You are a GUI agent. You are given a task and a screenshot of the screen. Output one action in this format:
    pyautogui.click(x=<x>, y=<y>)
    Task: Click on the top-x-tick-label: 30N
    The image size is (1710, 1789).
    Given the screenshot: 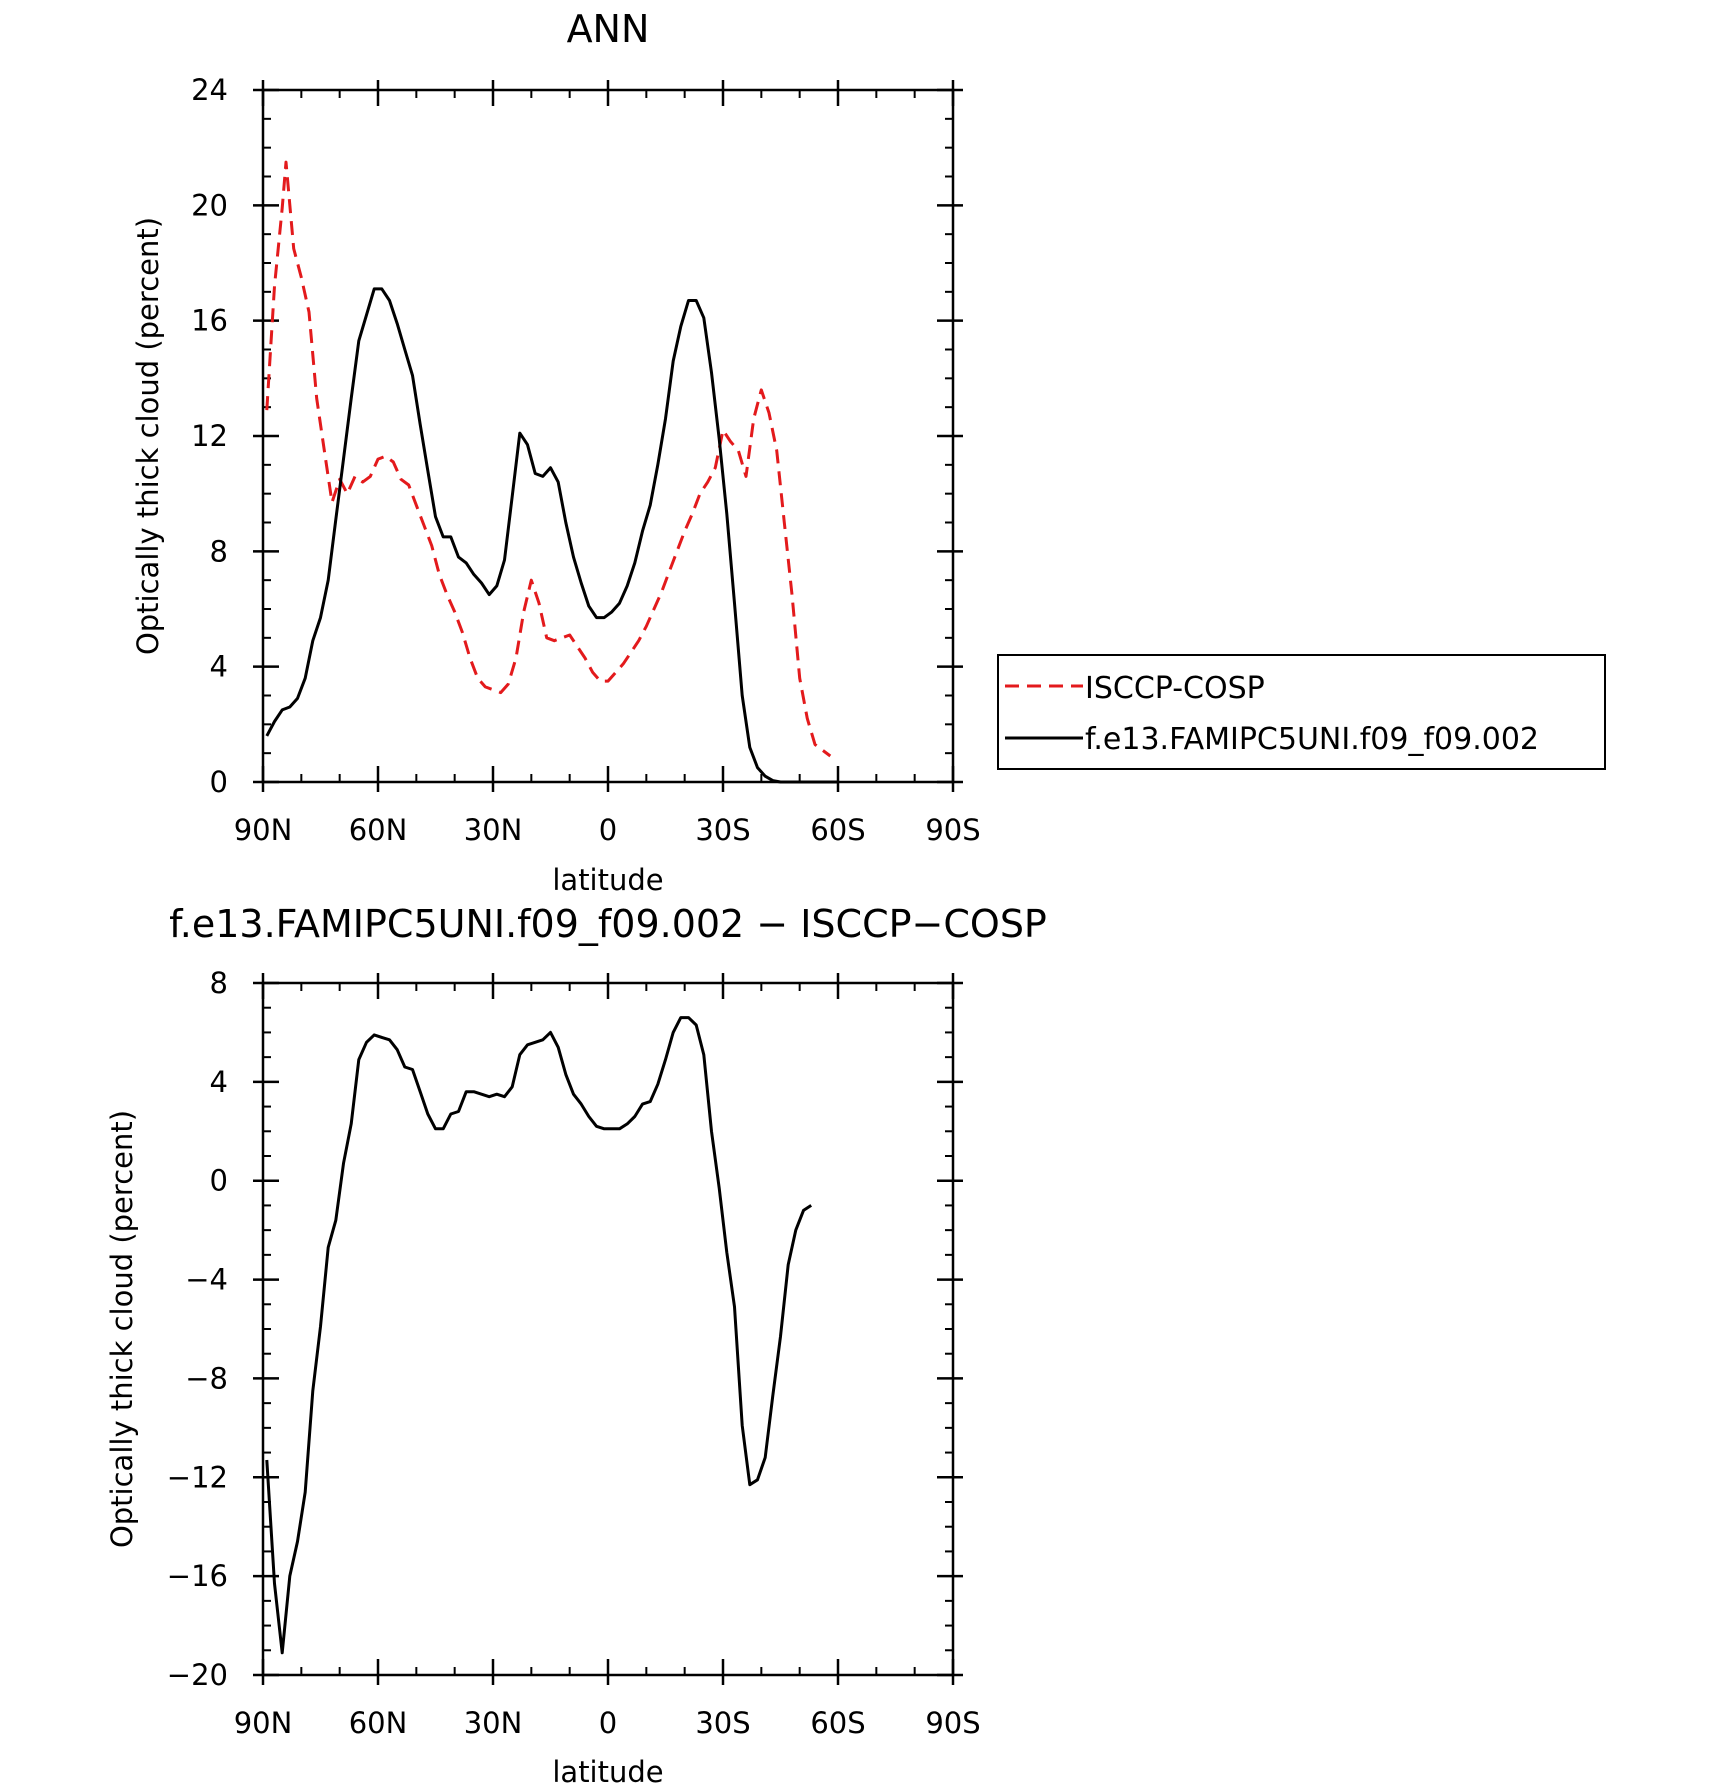 What is the action you would take?
    pyautogui.click(x=493, y=830)
    